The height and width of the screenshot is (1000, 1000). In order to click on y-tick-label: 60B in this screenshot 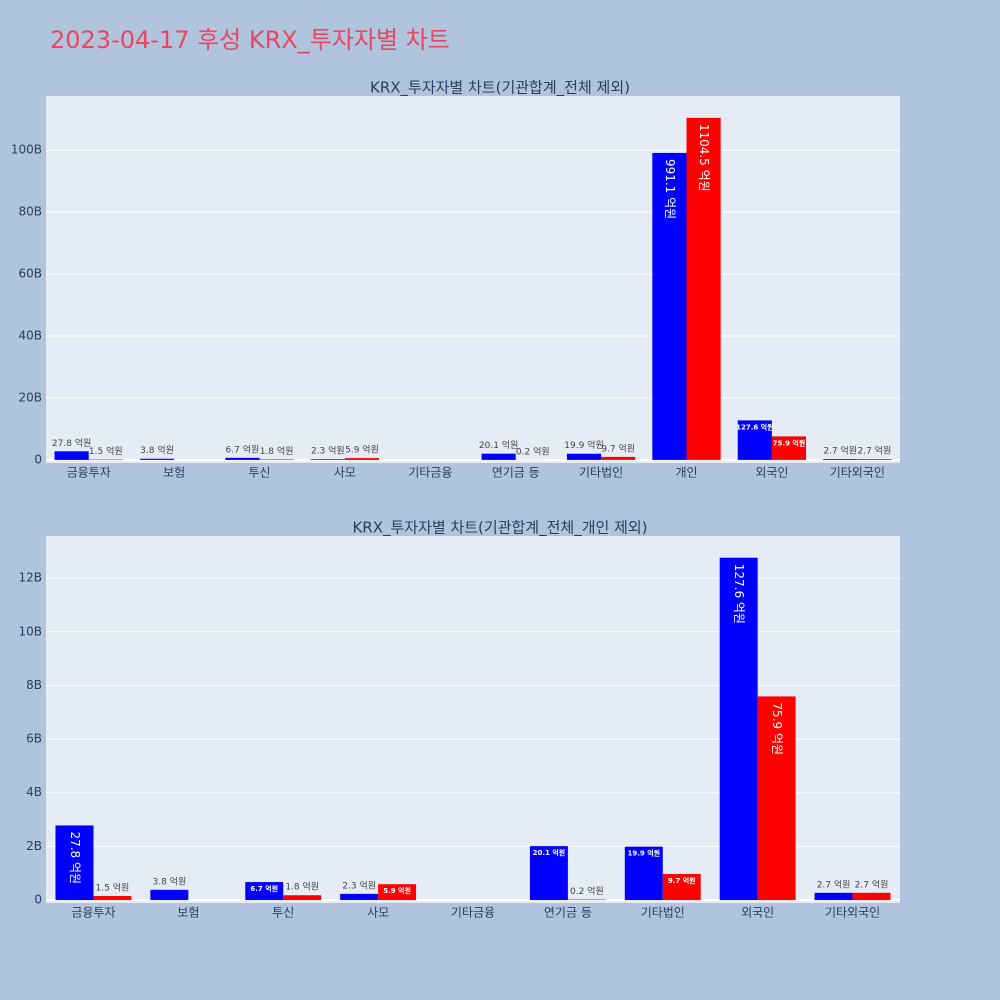, I will do `click(30, 274)`.